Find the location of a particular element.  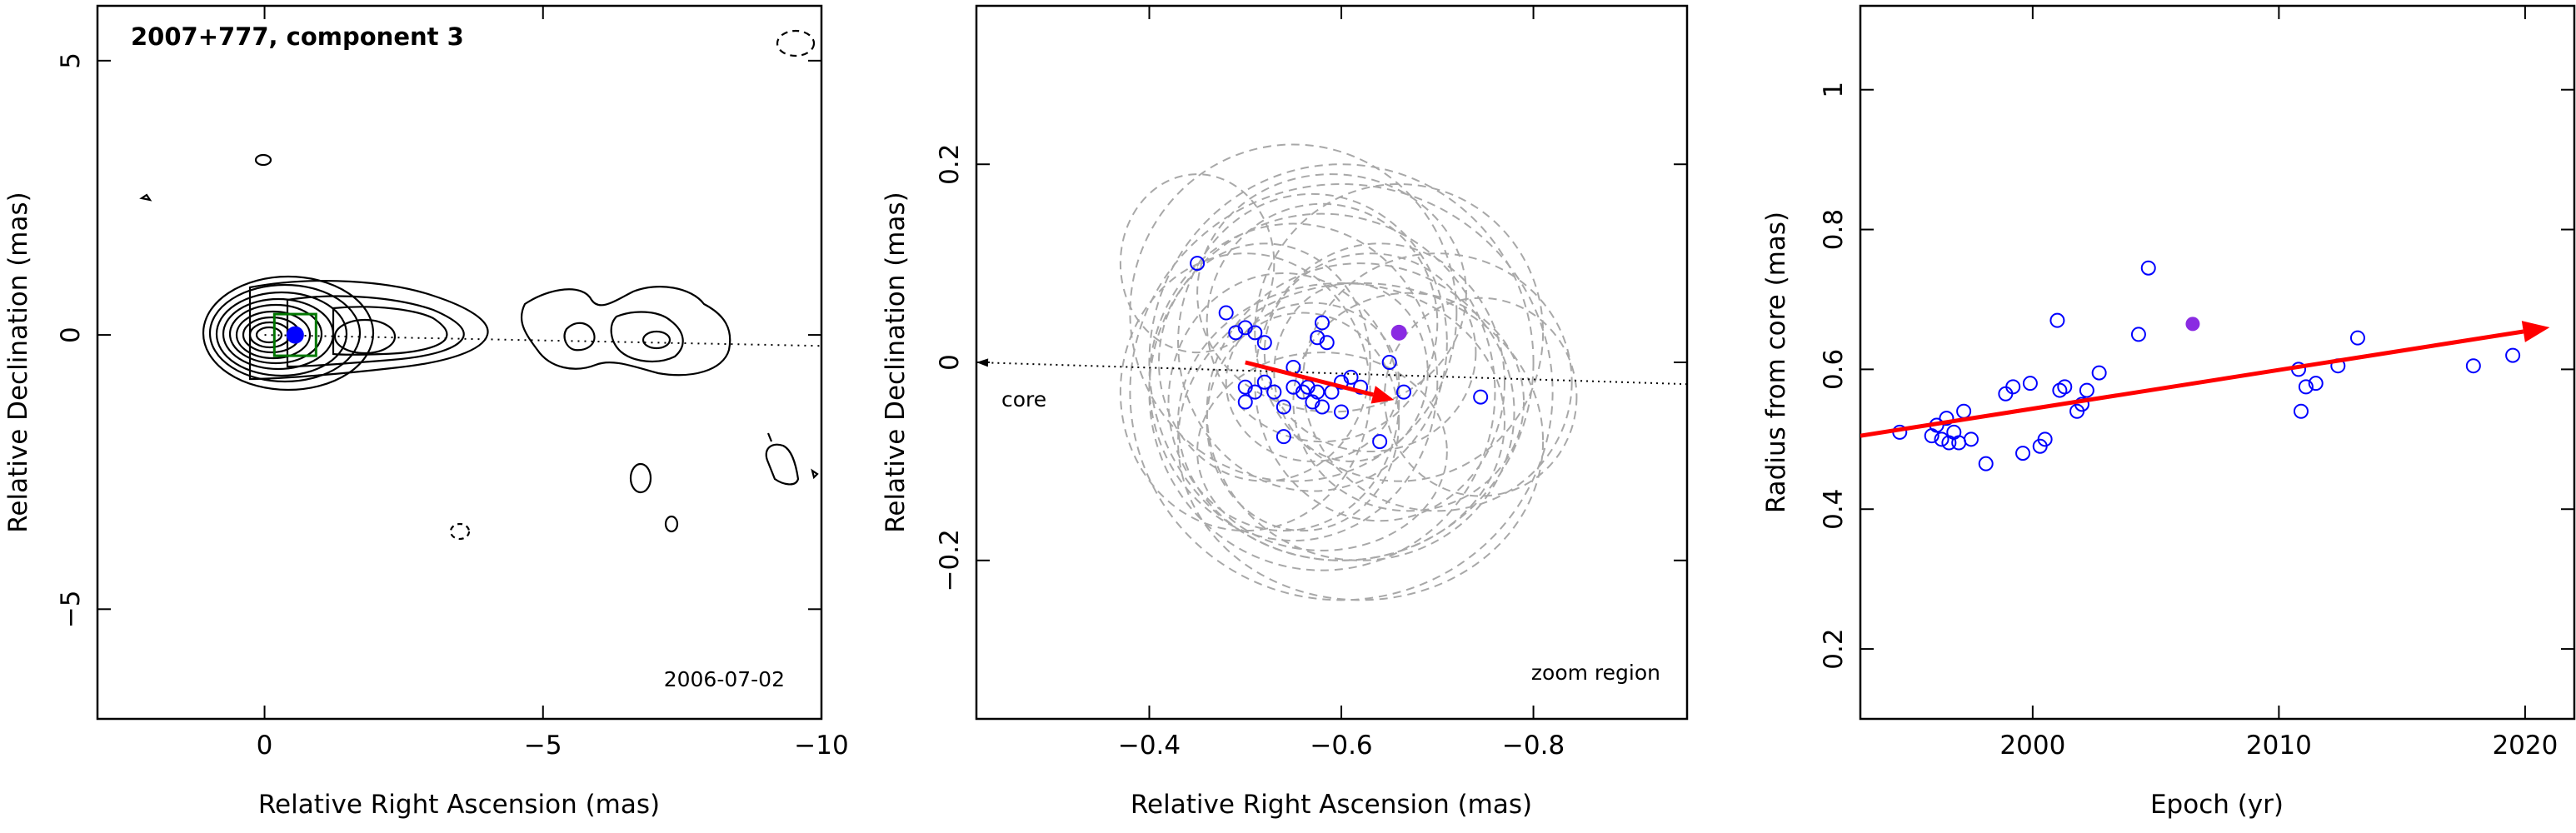

inner-jet-contours is located at coordinates (368, 330).